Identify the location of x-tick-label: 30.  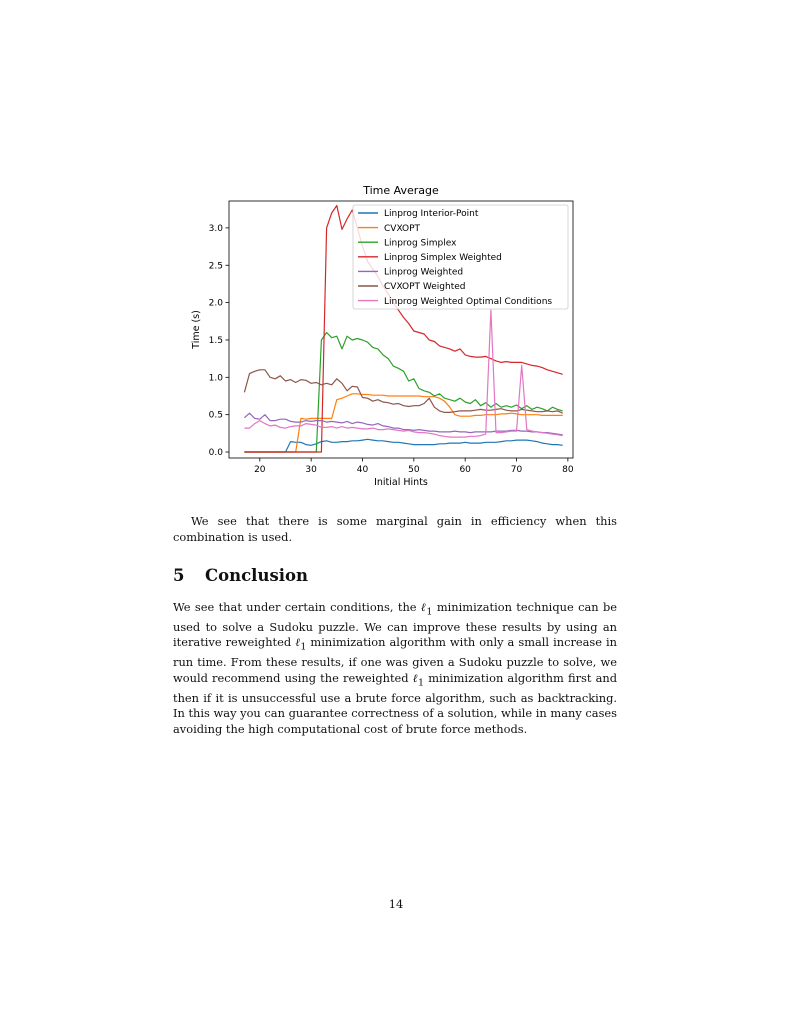
(311, 470).